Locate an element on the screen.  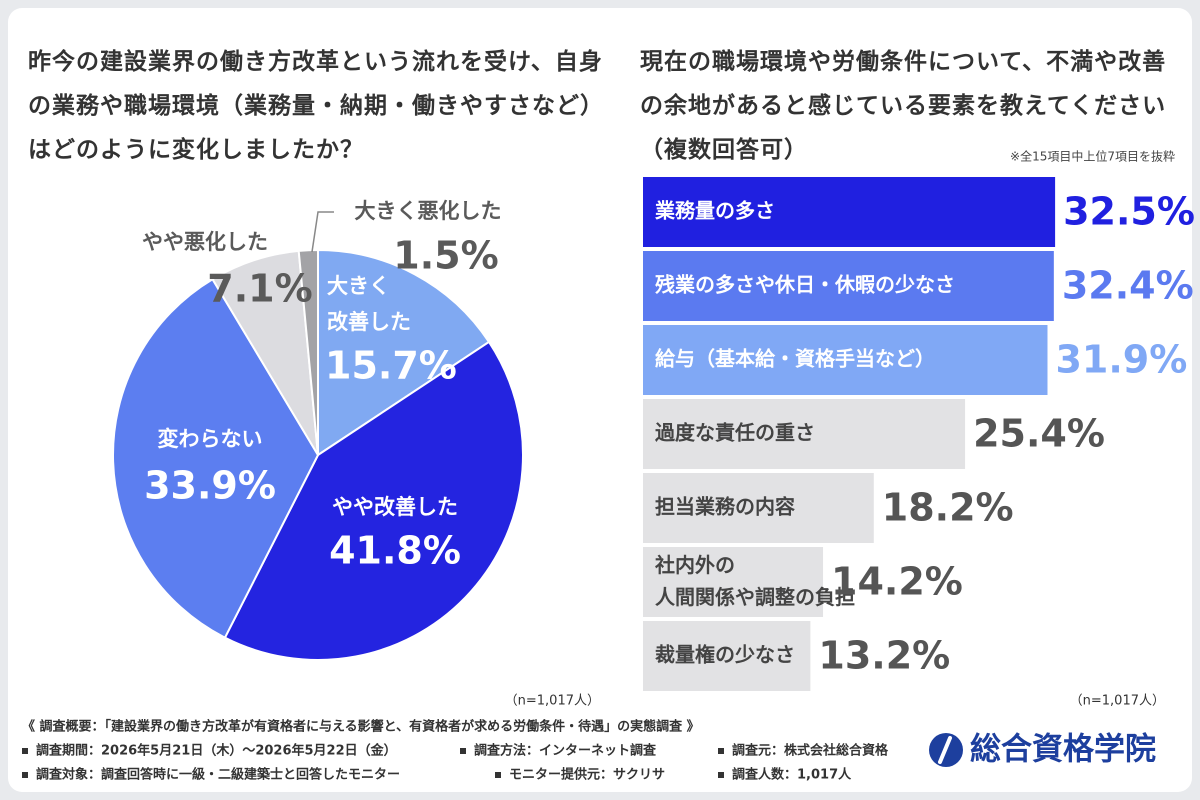
pie-value-label: 41.8% is located at coordinates (395, 551).